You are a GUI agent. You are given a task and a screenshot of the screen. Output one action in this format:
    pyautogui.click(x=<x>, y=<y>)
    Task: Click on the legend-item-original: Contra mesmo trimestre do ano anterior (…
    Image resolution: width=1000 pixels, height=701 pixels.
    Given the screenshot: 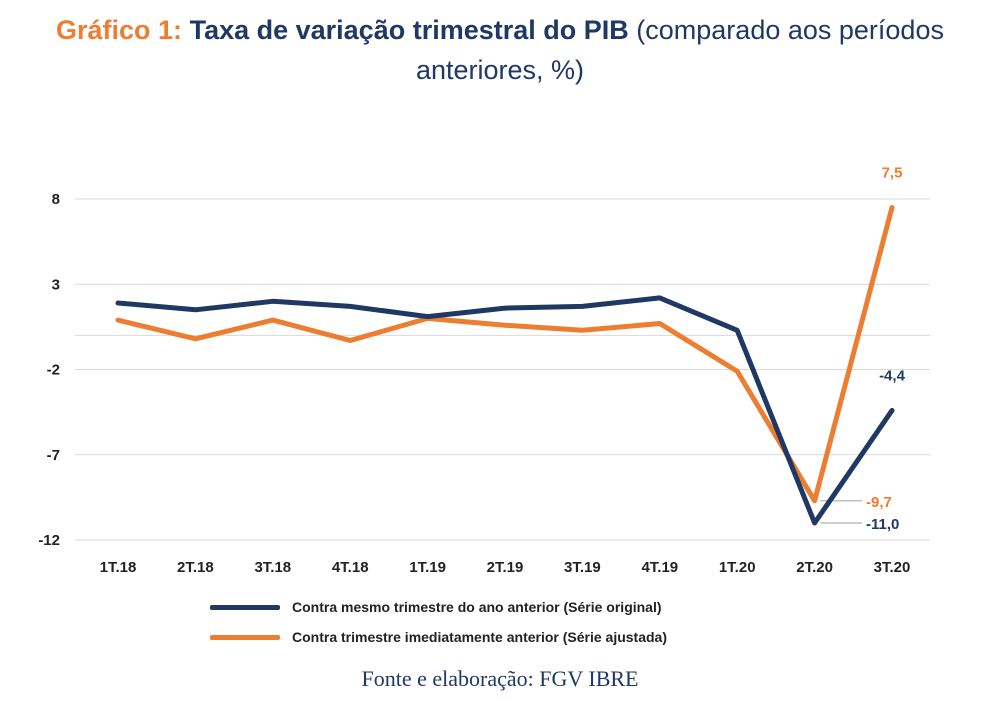 What is the action you would take?
    pyautogui.click(x=438, y=607)
    